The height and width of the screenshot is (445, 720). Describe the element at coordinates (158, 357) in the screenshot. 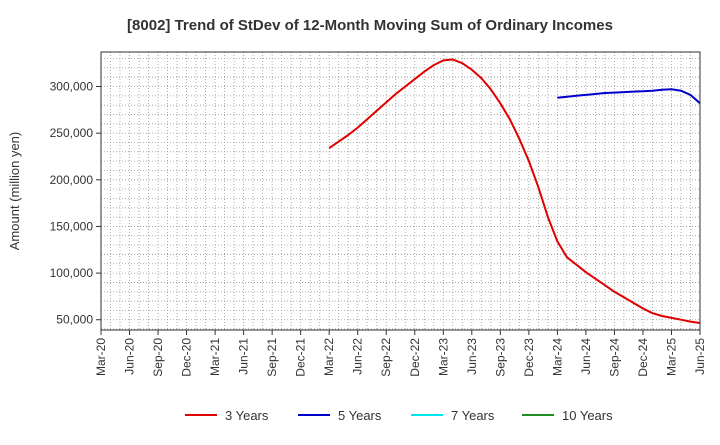

I see `x-tick-label: Sep-20` at that location.